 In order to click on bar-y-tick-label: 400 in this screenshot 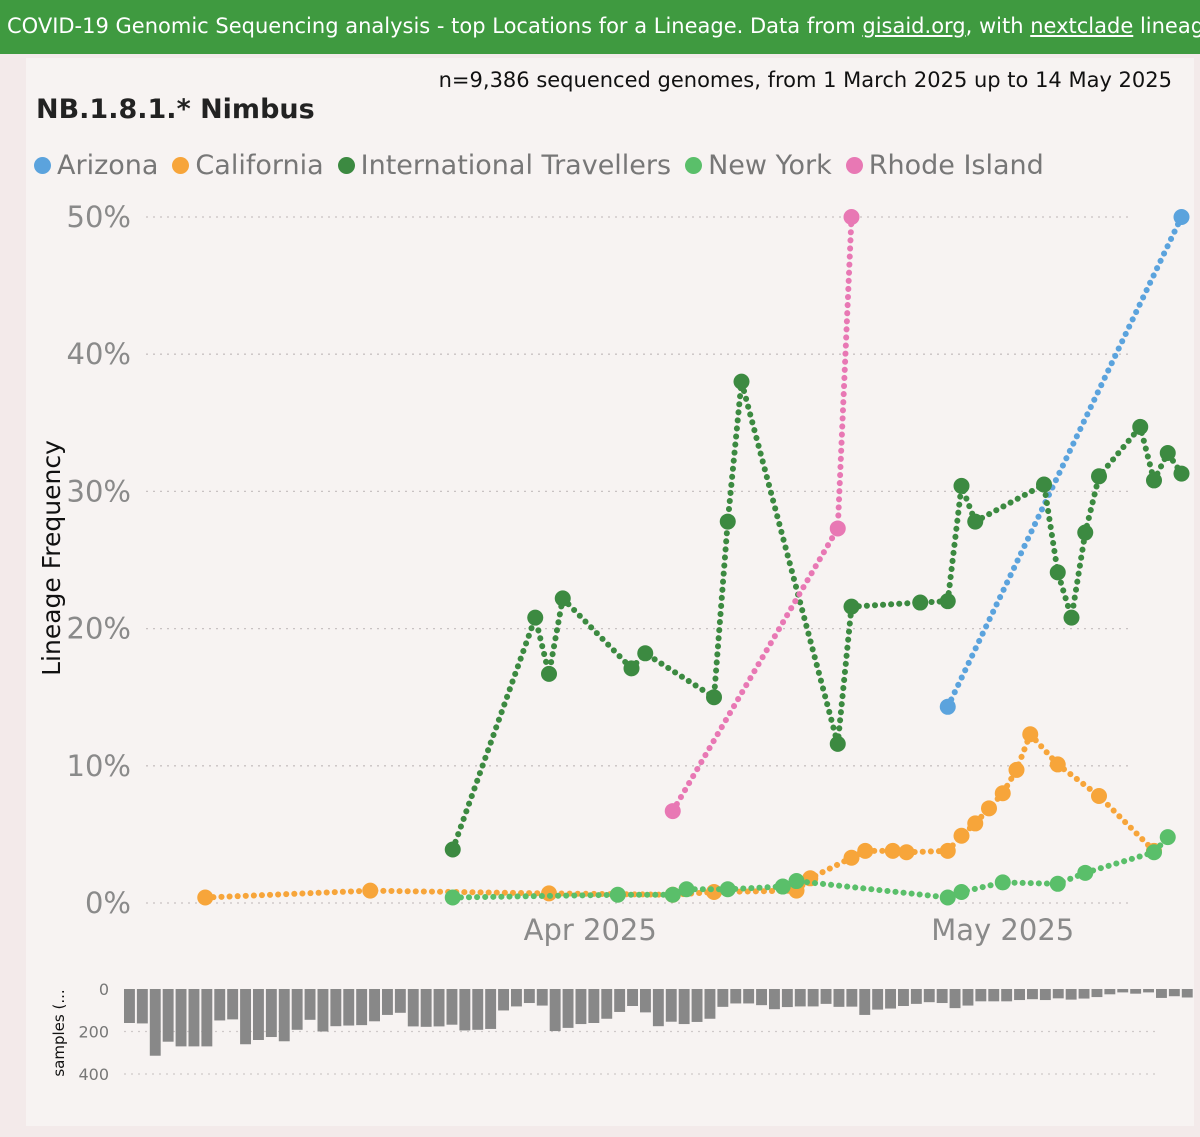, I will do `click(93, 1074)`.